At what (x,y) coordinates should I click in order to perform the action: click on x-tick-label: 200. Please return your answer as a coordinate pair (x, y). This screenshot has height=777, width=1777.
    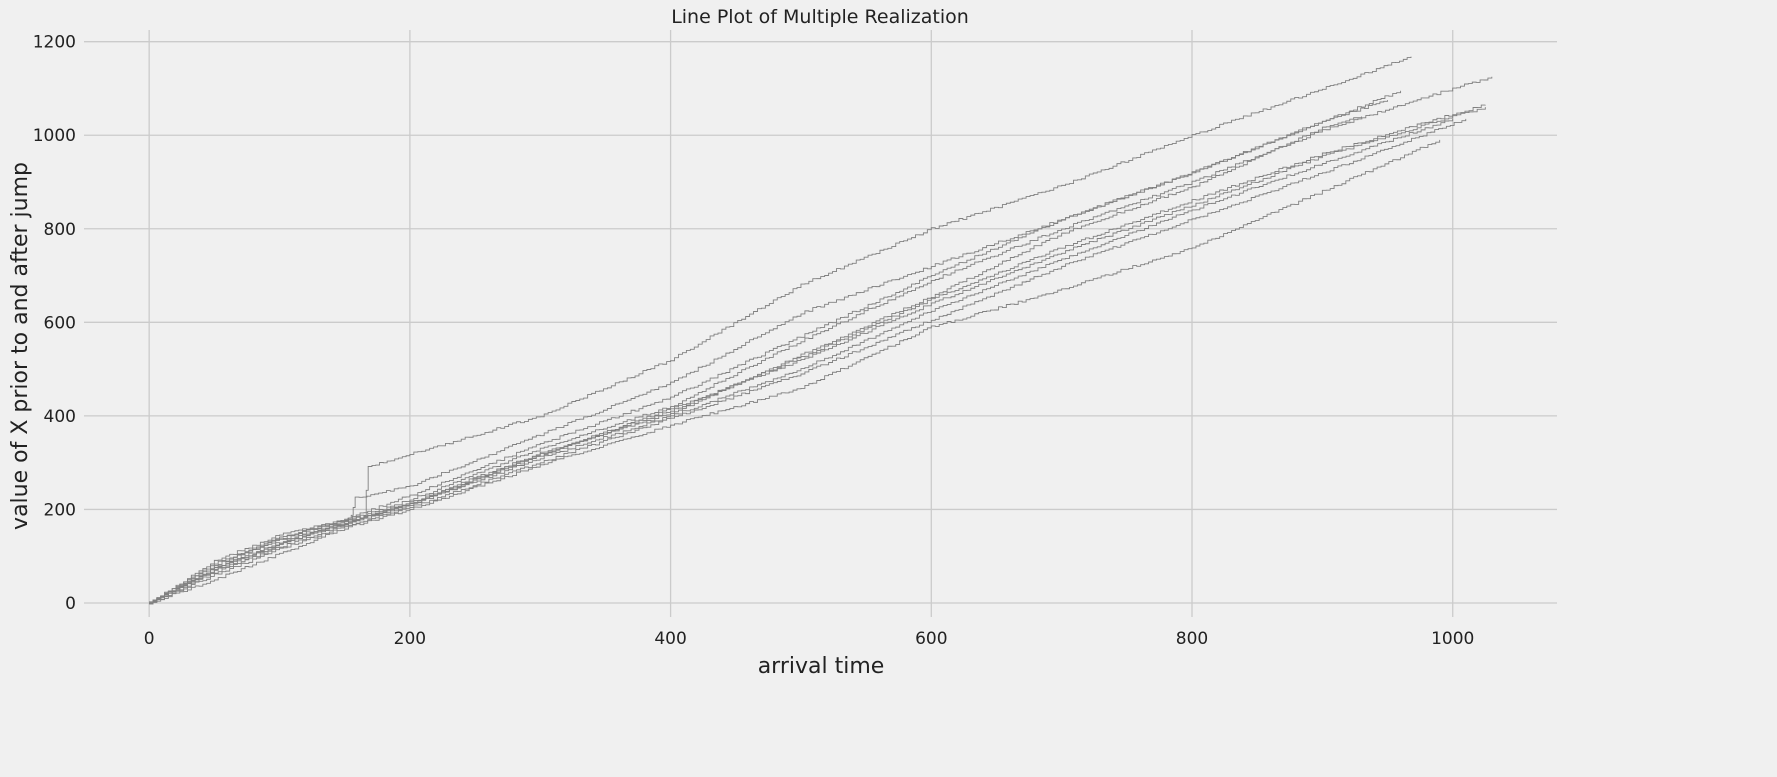
    Looking at the image, I should click on (410, 639).